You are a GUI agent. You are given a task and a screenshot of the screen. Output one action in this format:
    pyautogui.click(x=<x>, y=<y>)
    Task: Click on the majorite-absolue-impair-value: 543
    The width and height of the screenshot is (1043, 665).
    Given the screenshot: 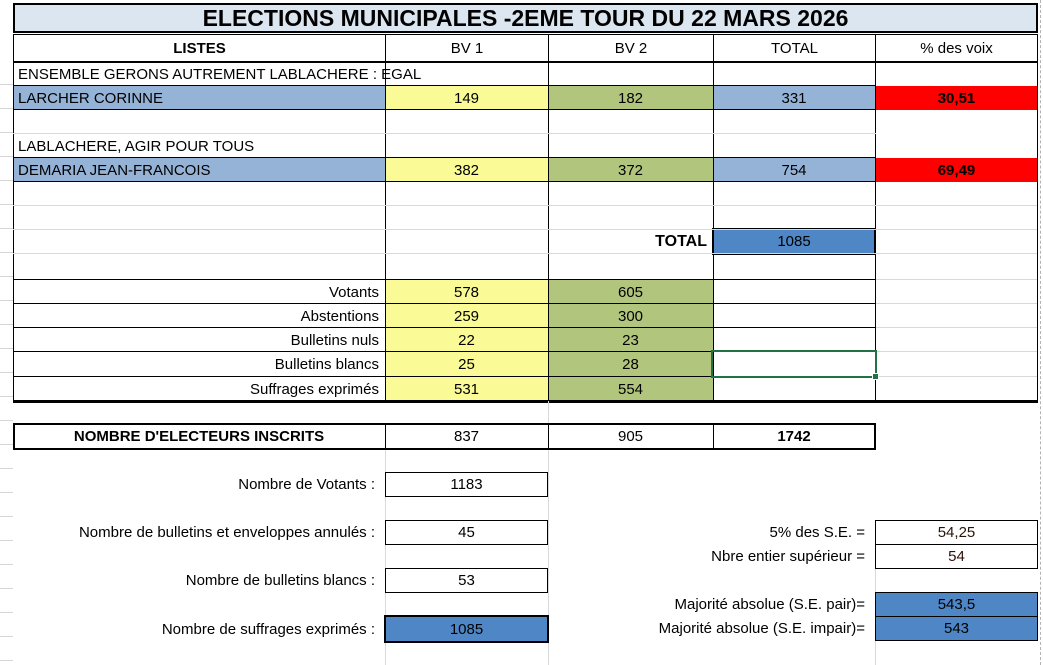 What is the action you would take?
    pyautogui.click(x=956, y=628)
    